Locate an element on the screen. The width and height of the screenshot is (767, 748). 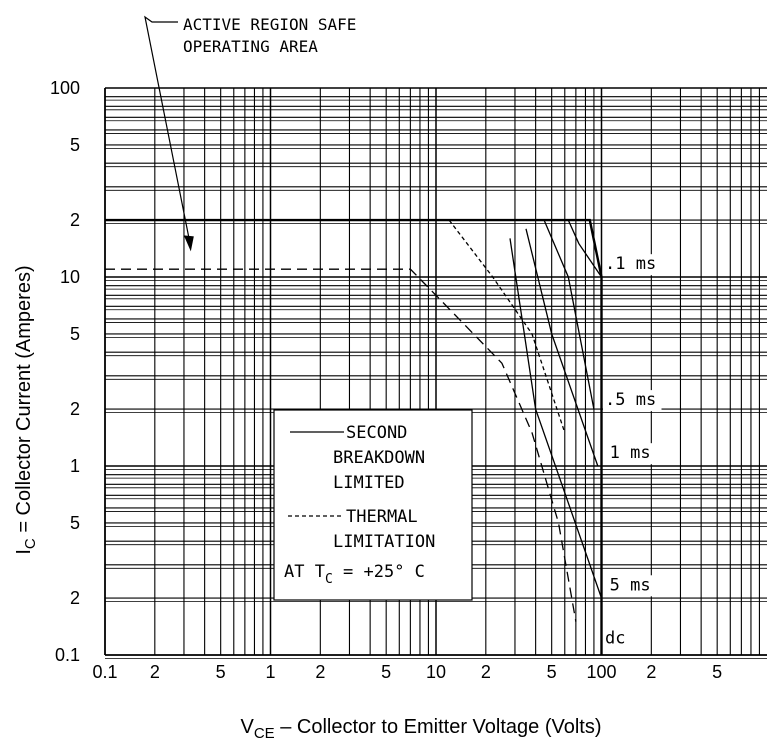
annotation-arrowhead is located at coordinates (188, 243).